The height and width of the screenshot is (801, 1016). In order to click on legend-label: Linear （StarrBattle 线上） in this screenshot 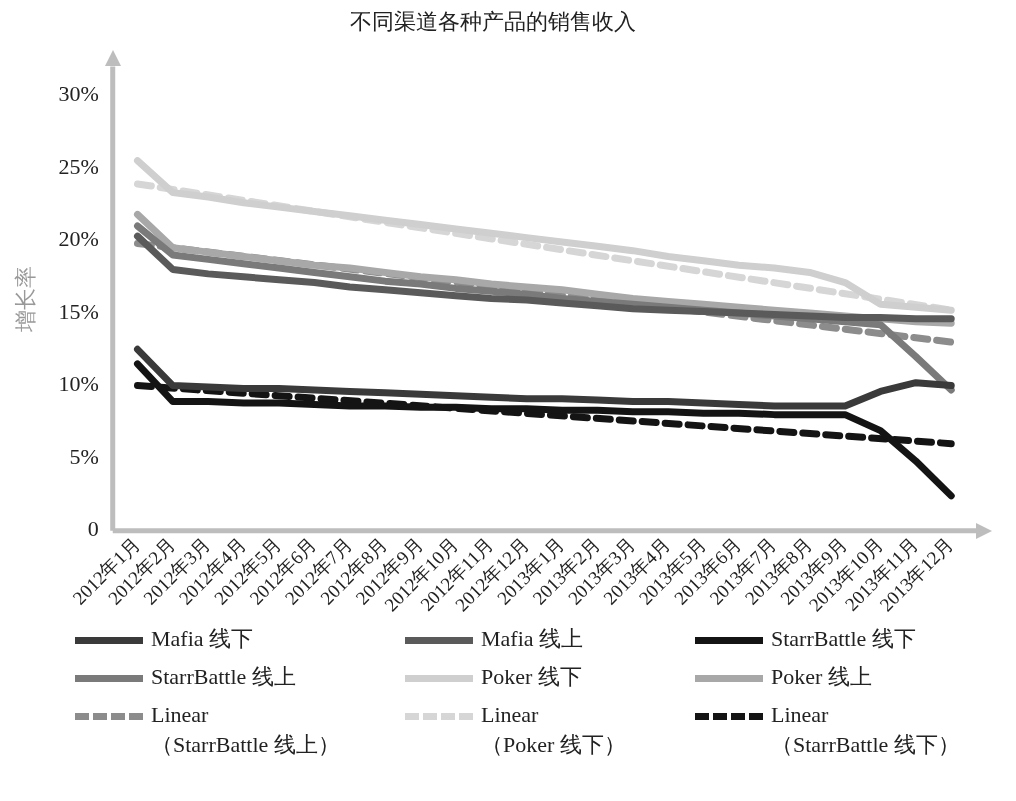, I will do `click(245, 730)`.